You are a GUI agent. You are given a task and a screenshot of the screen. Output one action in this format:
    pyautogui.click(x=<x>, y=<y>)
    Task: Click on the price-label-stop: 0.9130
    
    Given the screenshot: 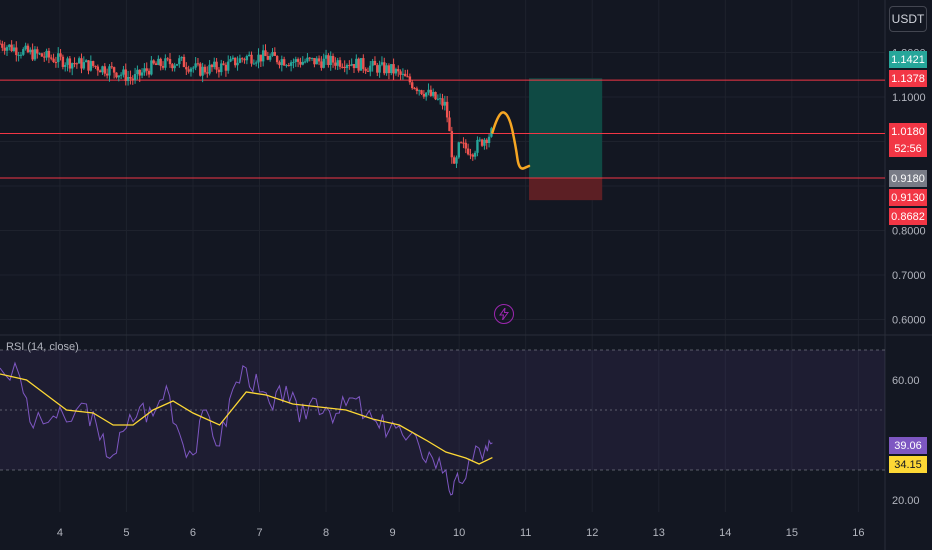 What is the action you would take?
    pyautogui.click(x=908, y=197)
    